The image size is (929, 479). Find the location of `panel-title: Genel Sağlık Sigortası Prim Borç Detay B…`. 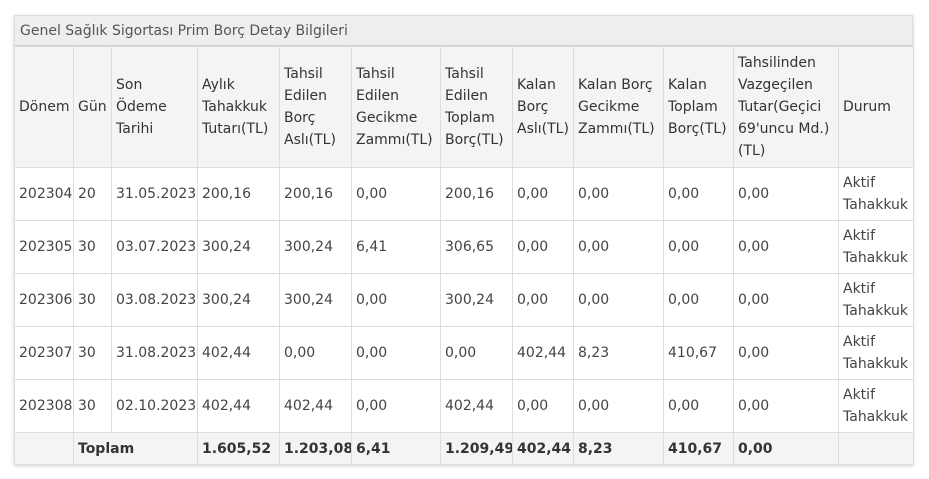

panel-title: Genel Sağlık Sigortası Prim Borç Detay B… is located at coordinates (463, 30).